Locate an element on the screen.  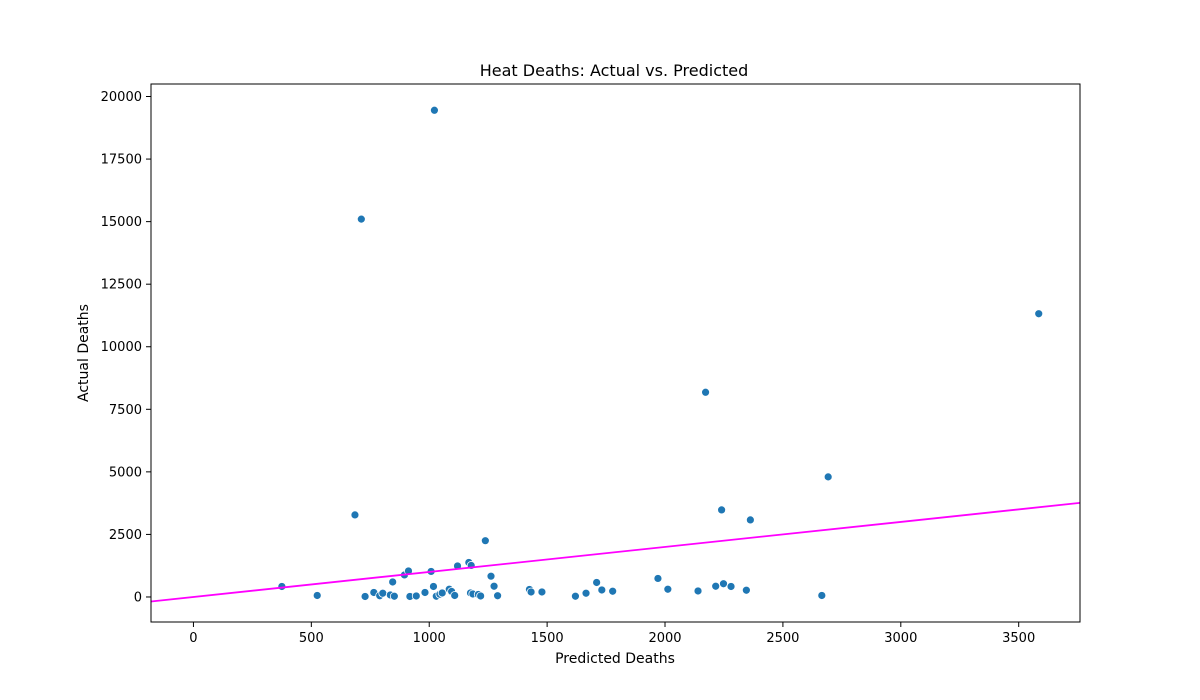
x-tick-label: 500 is located at coordinates (311, 638).